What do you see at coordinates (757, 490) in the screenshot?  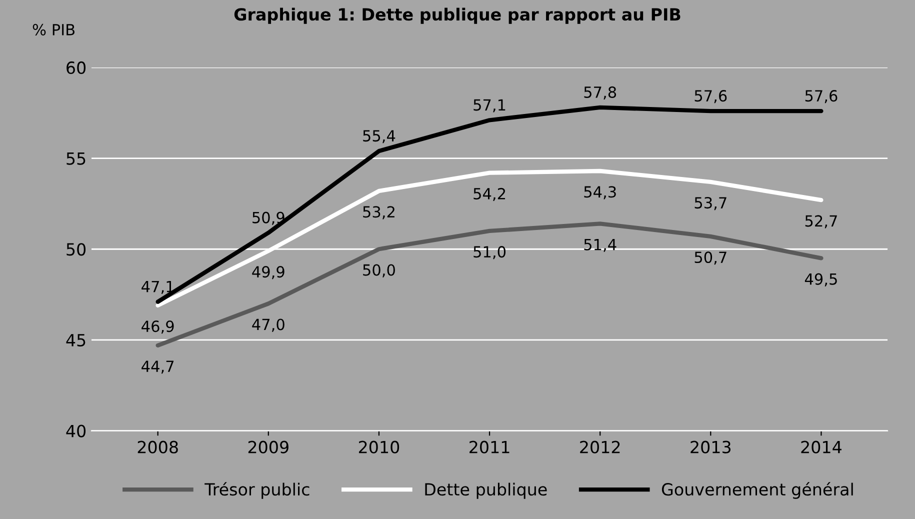 I see `legend-label: Gouvernement général` at bounding box center [757, 490].